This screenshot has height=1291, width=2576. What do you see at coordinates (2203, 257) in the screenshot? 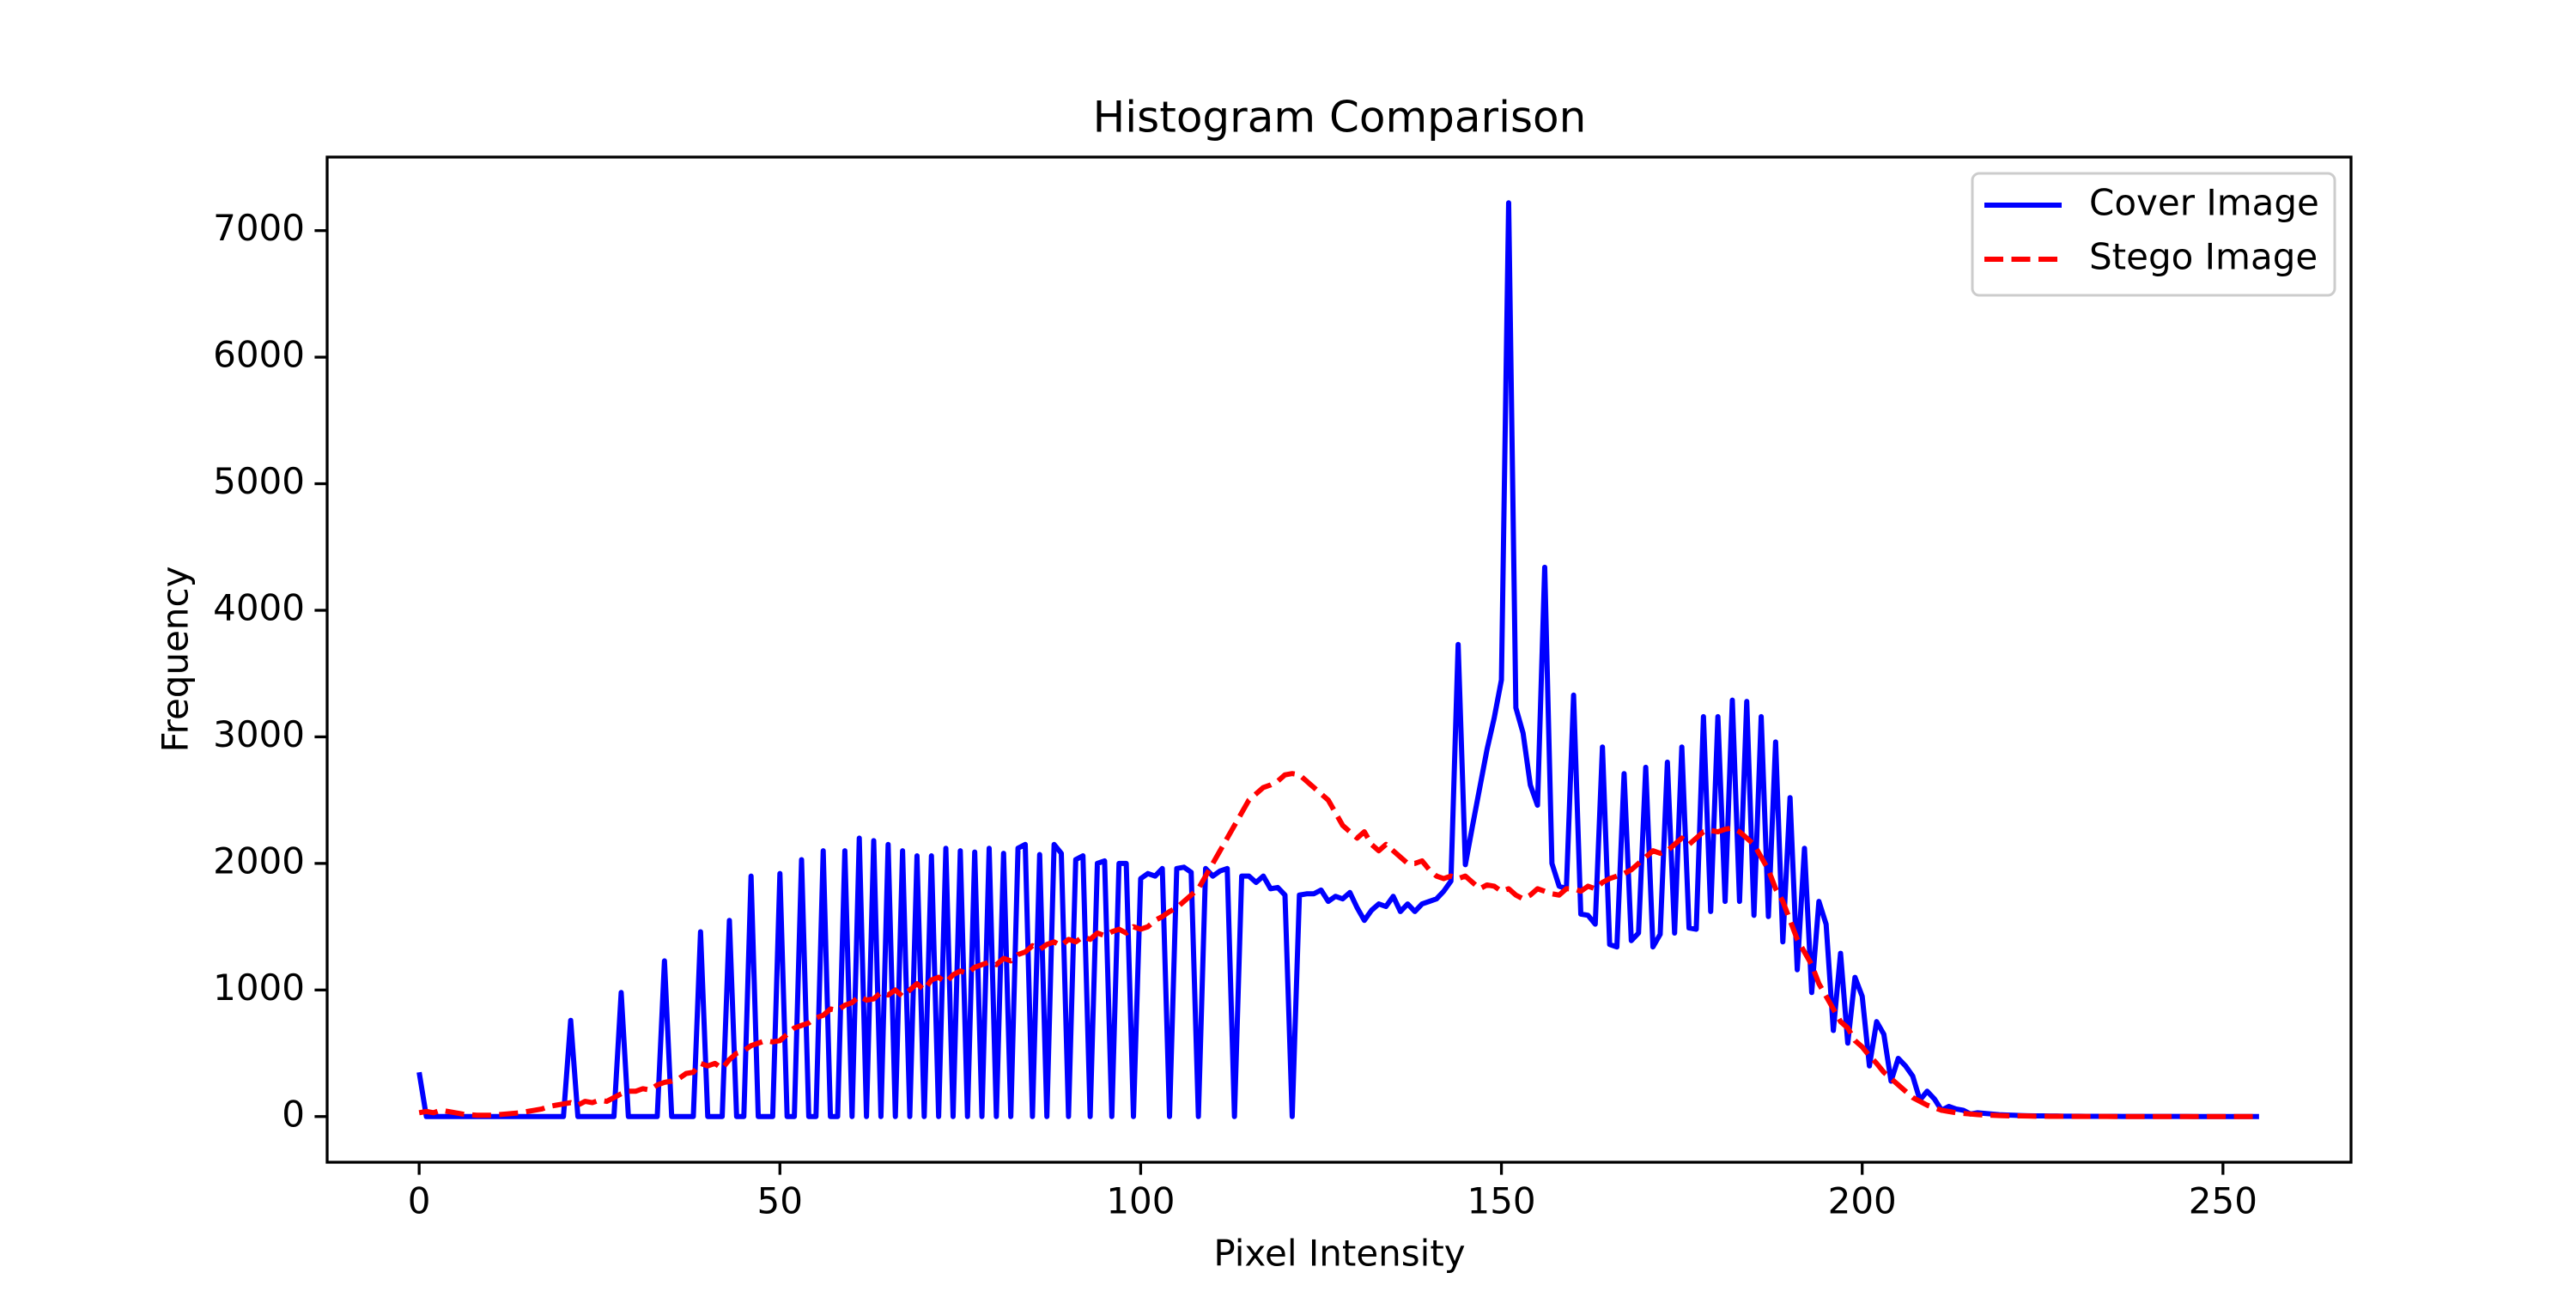
I see `legend-label: Stego Image` at bounding box center [2203, 257].